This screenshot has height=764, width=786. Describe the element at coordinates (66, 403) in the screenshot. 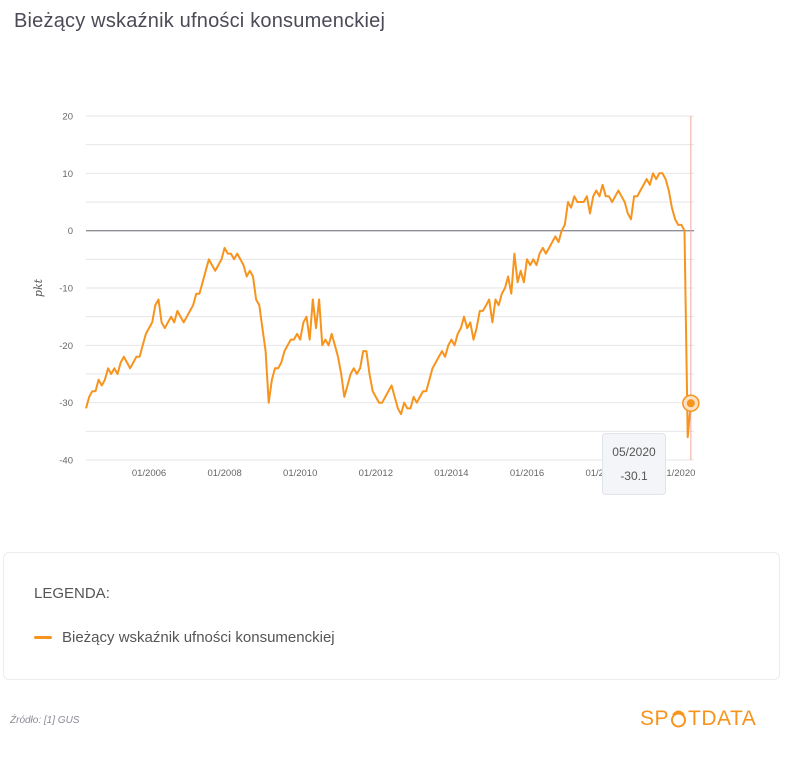

I see `y-tick-label: -30` at that location.